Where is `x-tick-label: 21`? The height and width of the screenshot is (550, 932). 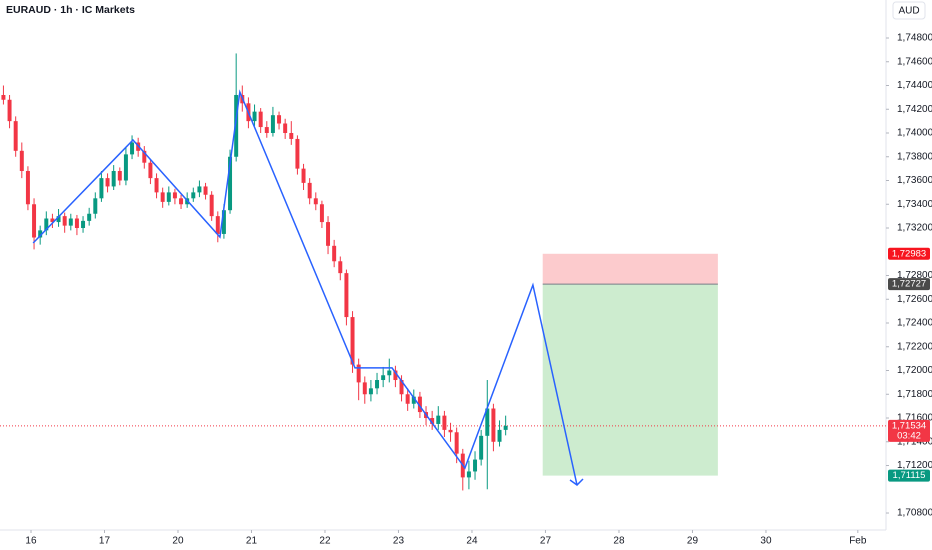 x-tick-label: 21 is located at coordinates (252, 541).